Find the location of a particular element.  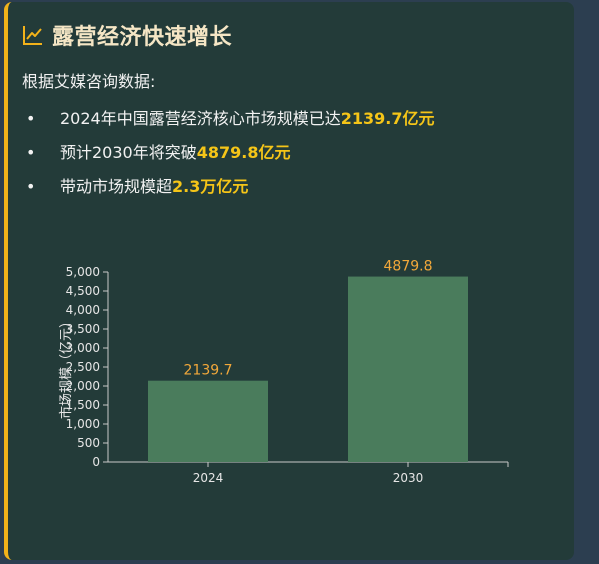

bullet-text: 带动市场规模超 is located at coordinates (116, 186).